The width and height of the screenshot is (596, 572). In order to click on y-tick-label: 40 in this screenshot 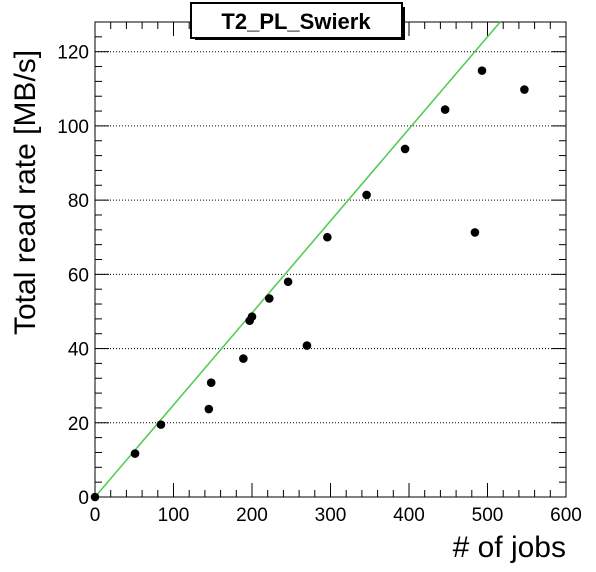, I will do `click(78, 350)`.